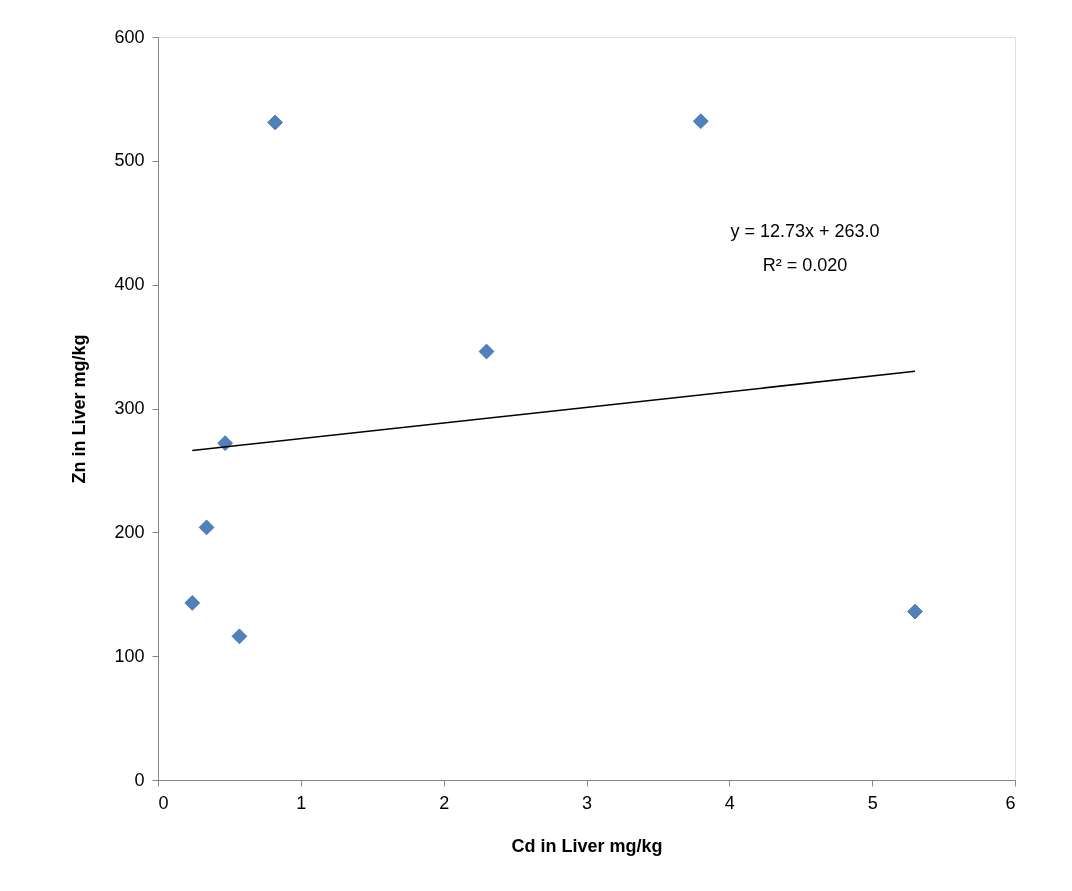 This screenshot has width=1072, height=891. I want to click on y-axis-title: Zn in Liver mg/kg, so click(79, 409).